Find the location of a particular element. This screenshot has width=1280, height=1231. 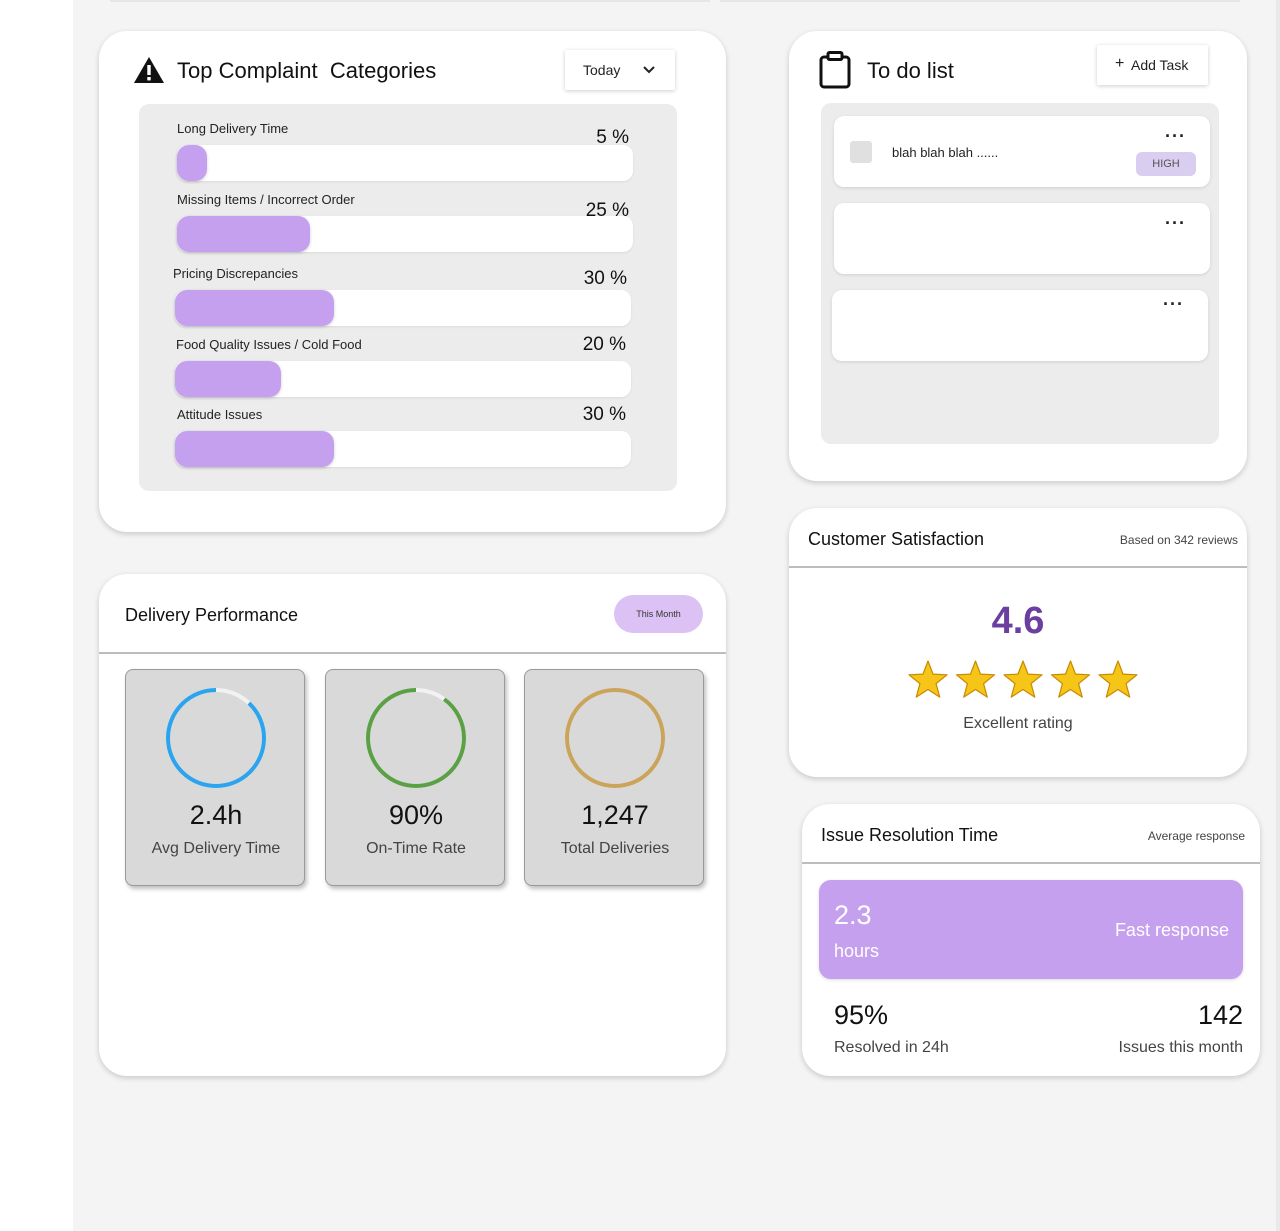

stat-label: Total Deliveries is located at coordinates (615, 848).